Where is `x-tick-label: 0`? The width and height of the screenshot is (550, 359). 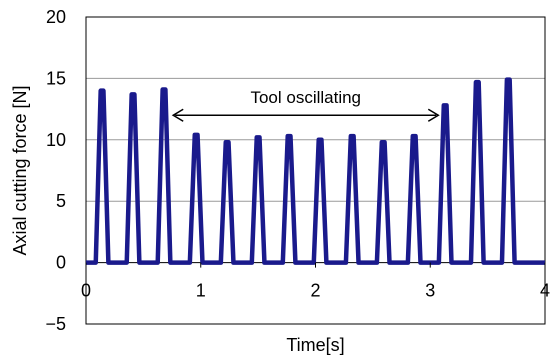 x-tick-label: 0 is located at coordinates (86, 291).